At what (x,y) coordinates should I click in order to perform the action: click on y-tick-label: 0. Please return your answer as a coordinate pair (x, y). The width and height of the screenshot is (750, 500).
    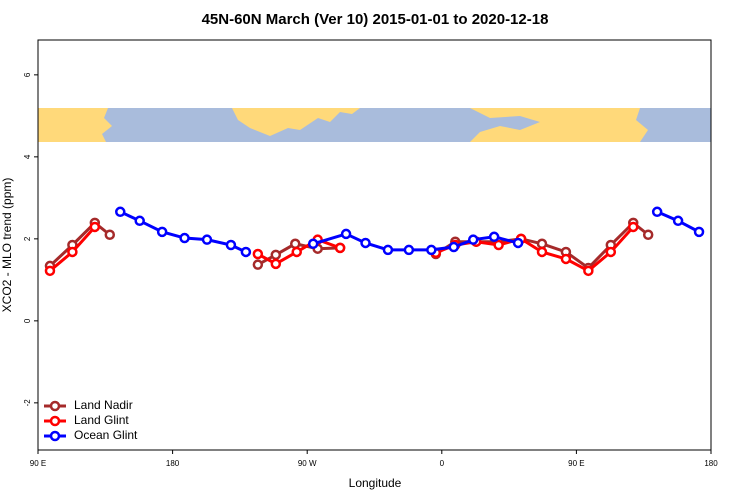
    Looking at the image, I should click on (27, 320).